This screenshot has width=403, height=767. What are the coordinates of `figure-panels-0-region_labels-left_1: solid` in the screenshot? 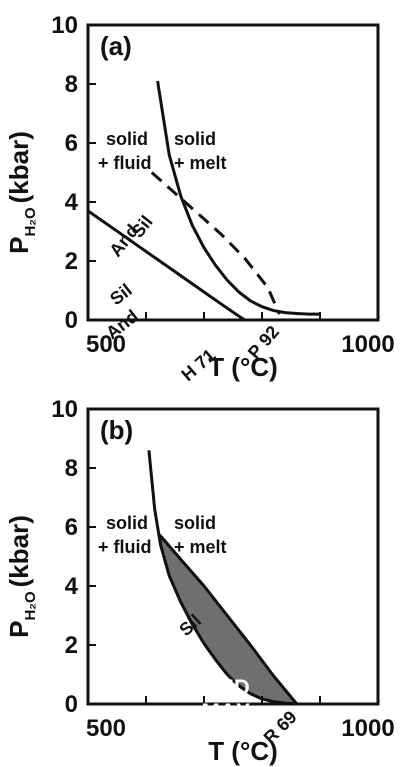 It's located at (127, 139).